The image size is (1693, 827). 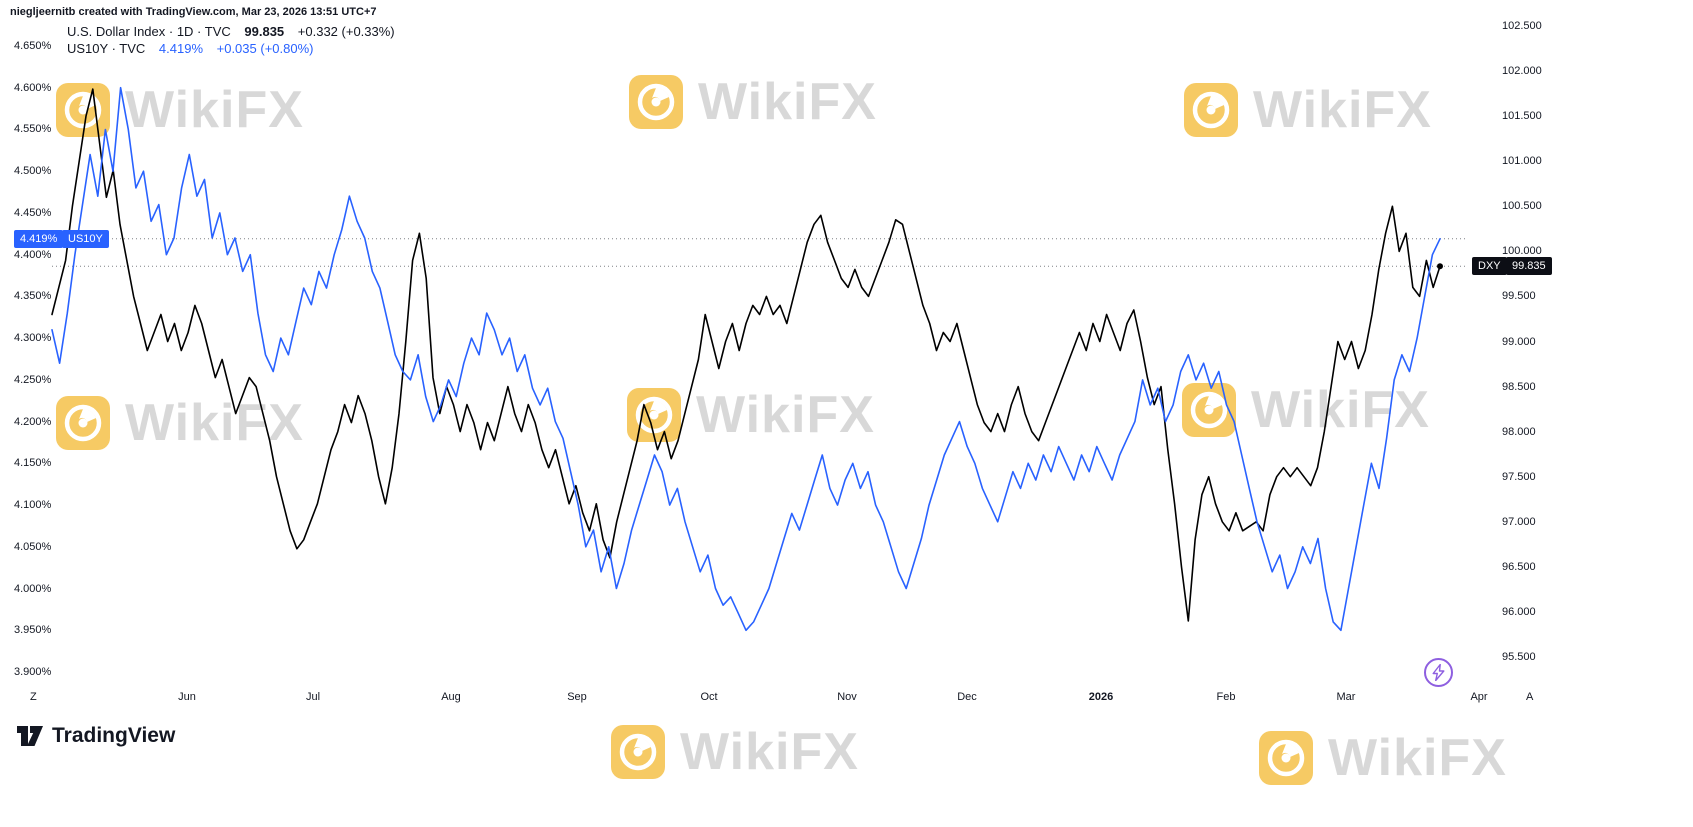 I want to click on dxy-price-label: 99.835, so click(x=1529, y=266).